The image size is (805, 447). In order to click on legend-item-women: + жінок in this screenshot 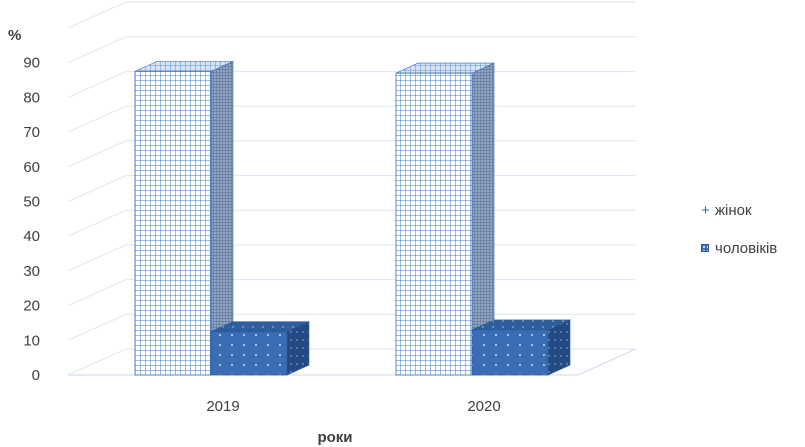, I will do `click(738, 210)`.